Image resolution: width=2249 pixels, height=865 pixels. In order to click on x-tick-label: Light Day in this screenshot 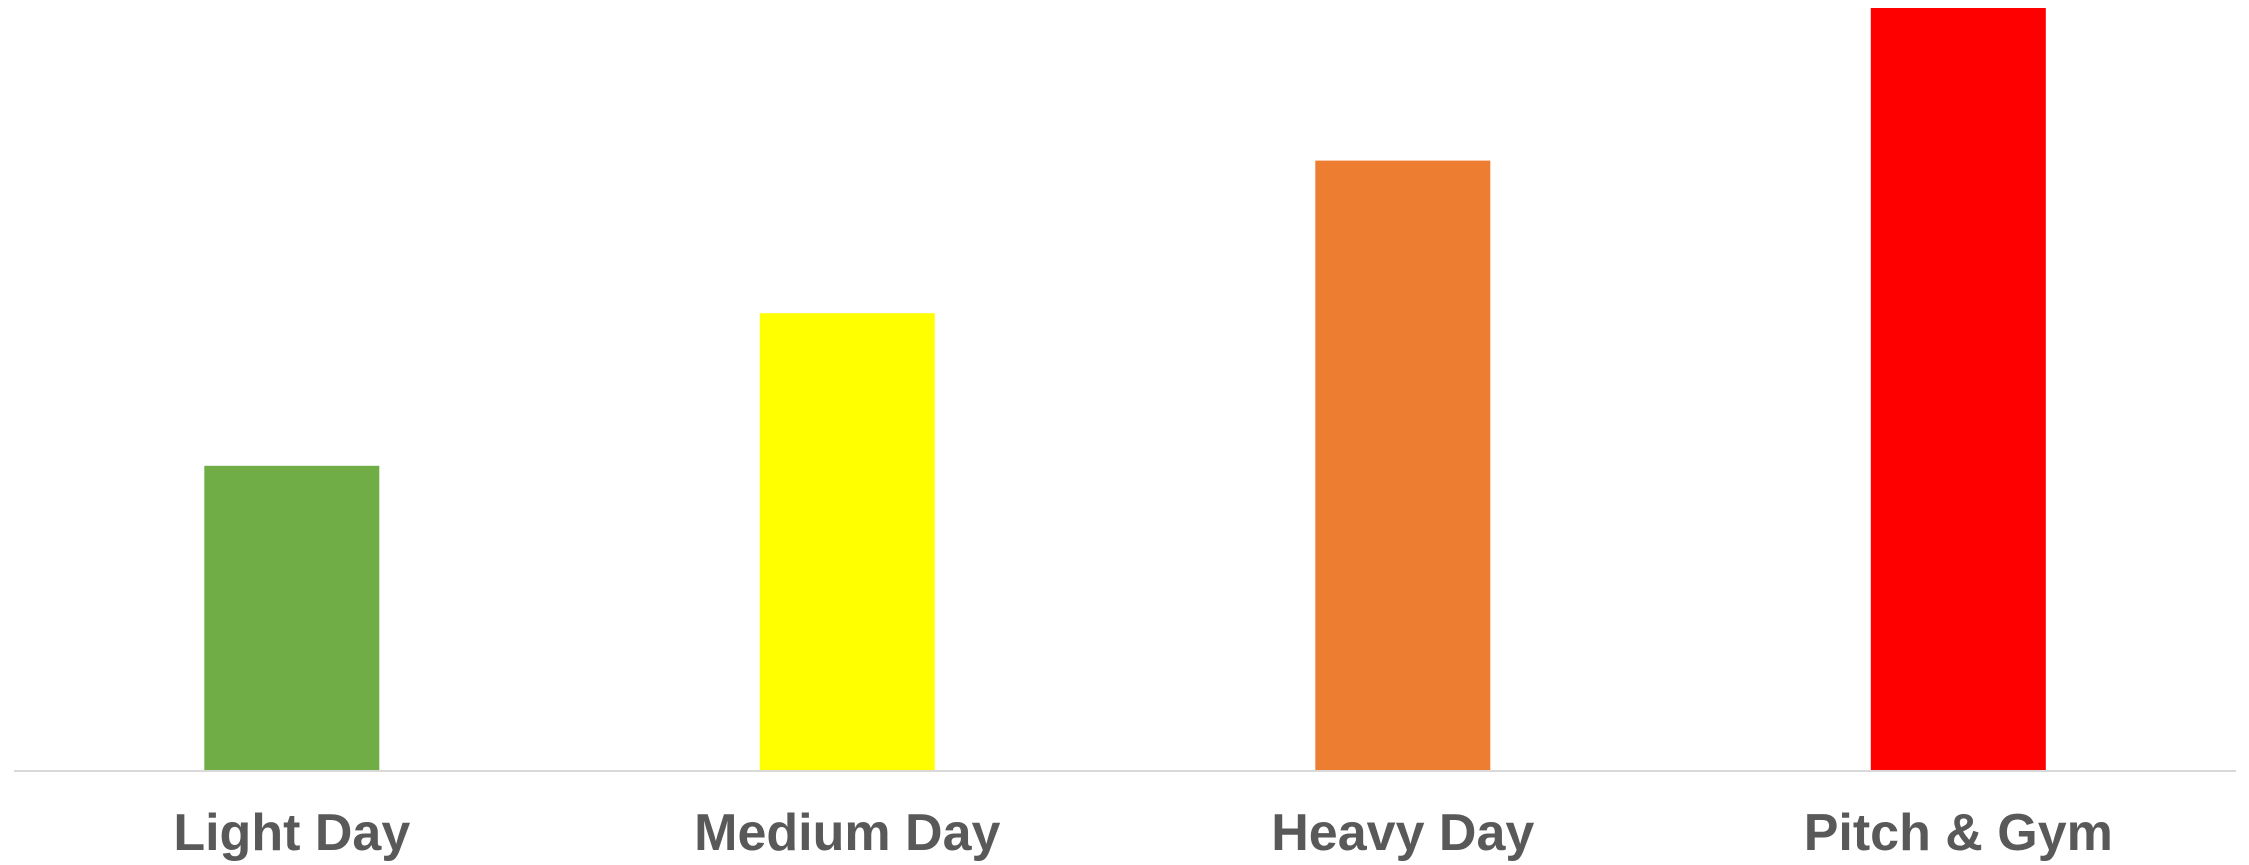, I will do `click(291, 833)`.